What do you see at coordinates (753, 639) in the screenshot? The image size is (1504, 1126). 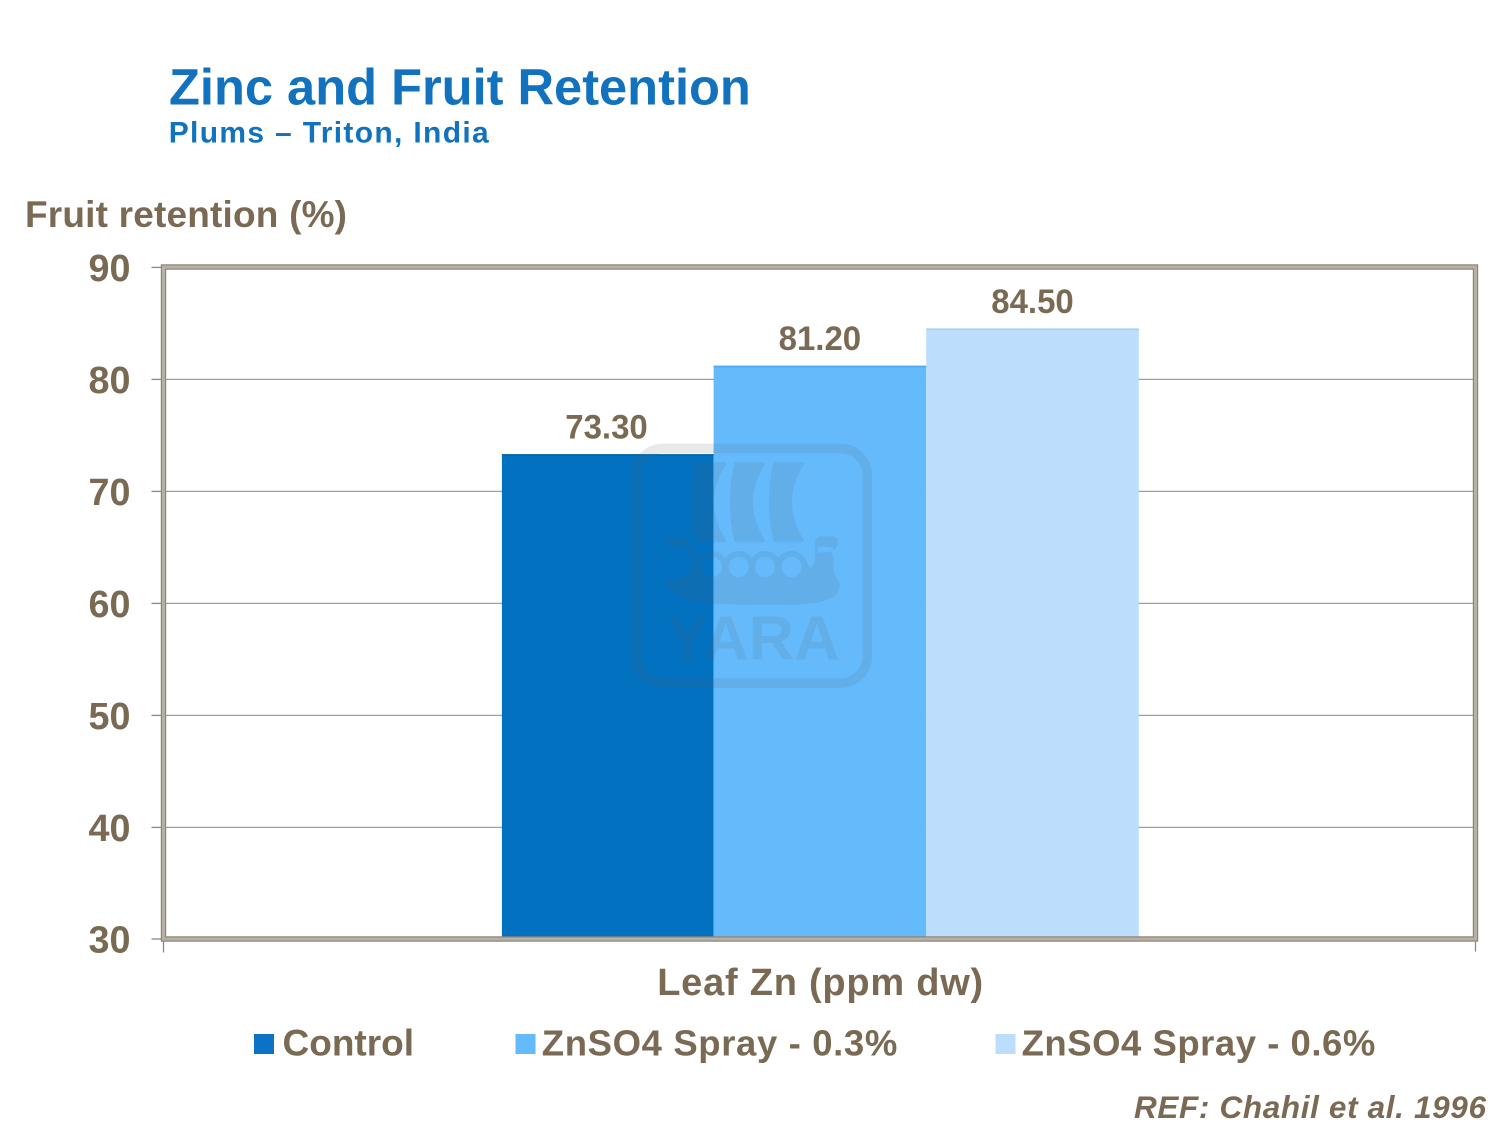 I see `svg-text: YARA` at bounding box center [753, 639].